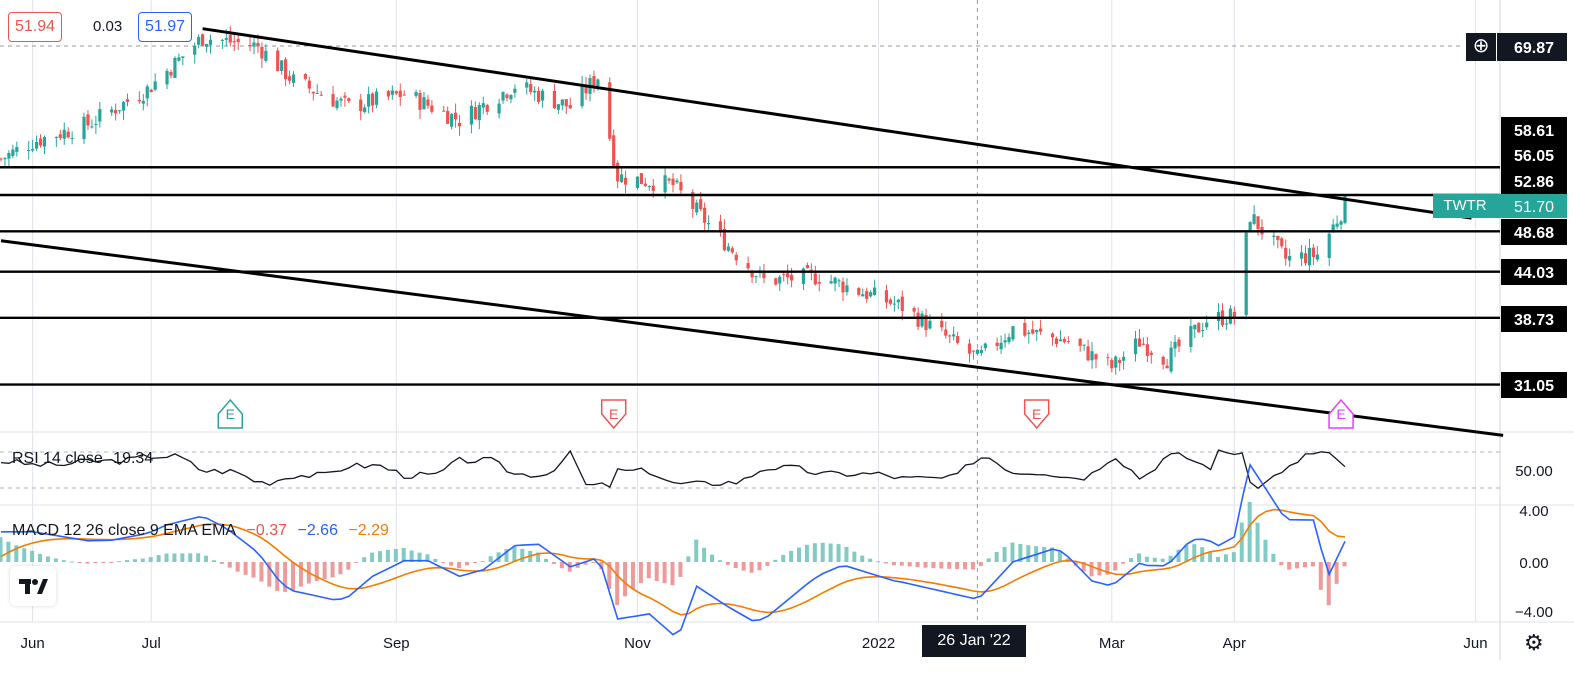 The image size is (1574, 676). What do you see at coordinates (673, 553) in the screenshot?
I see `macd-histogram` at bounding box center [673, 553].